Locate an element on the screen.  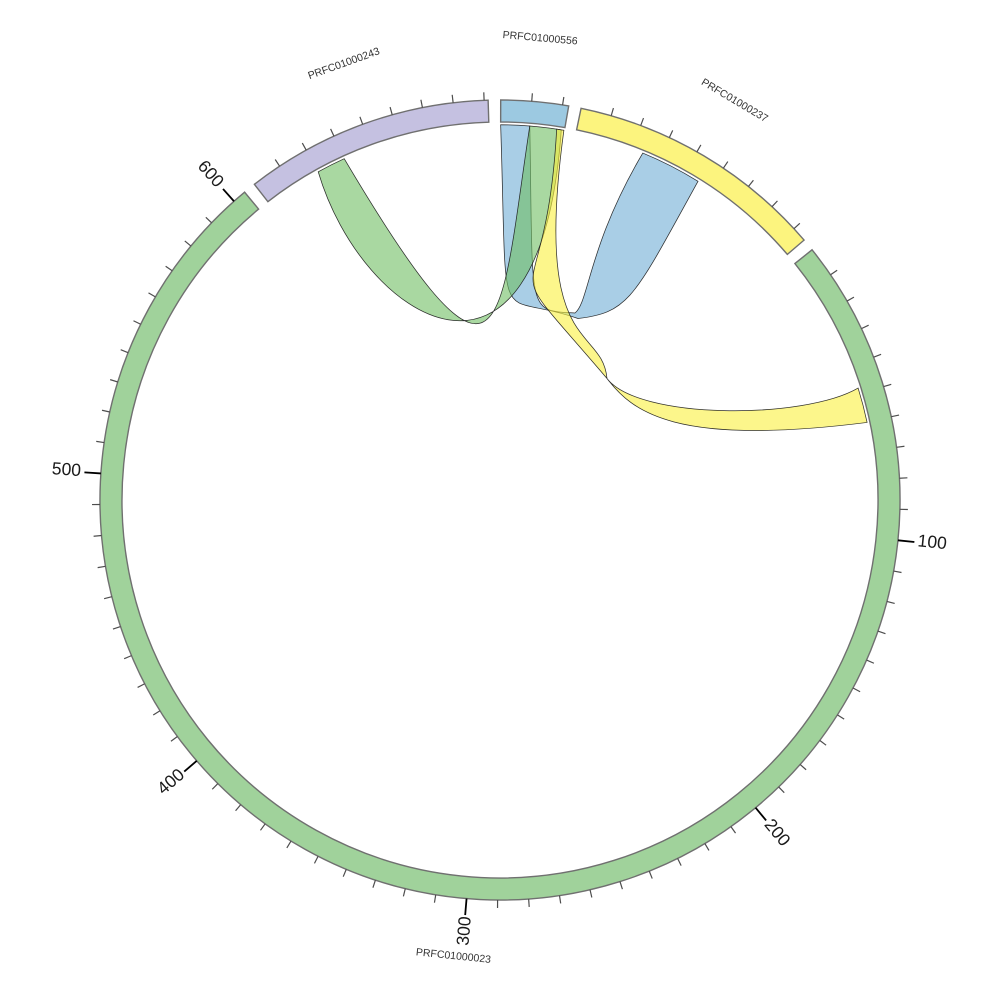
svg-text: 300 is located at coordinates (463, 930).